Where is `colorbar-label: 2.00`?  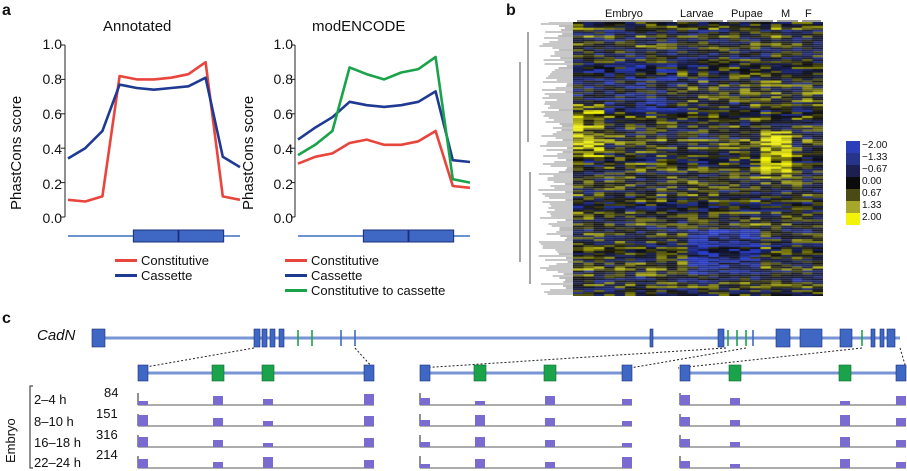
colorbar-label: 2.00 is located at coordinates (872, 217).